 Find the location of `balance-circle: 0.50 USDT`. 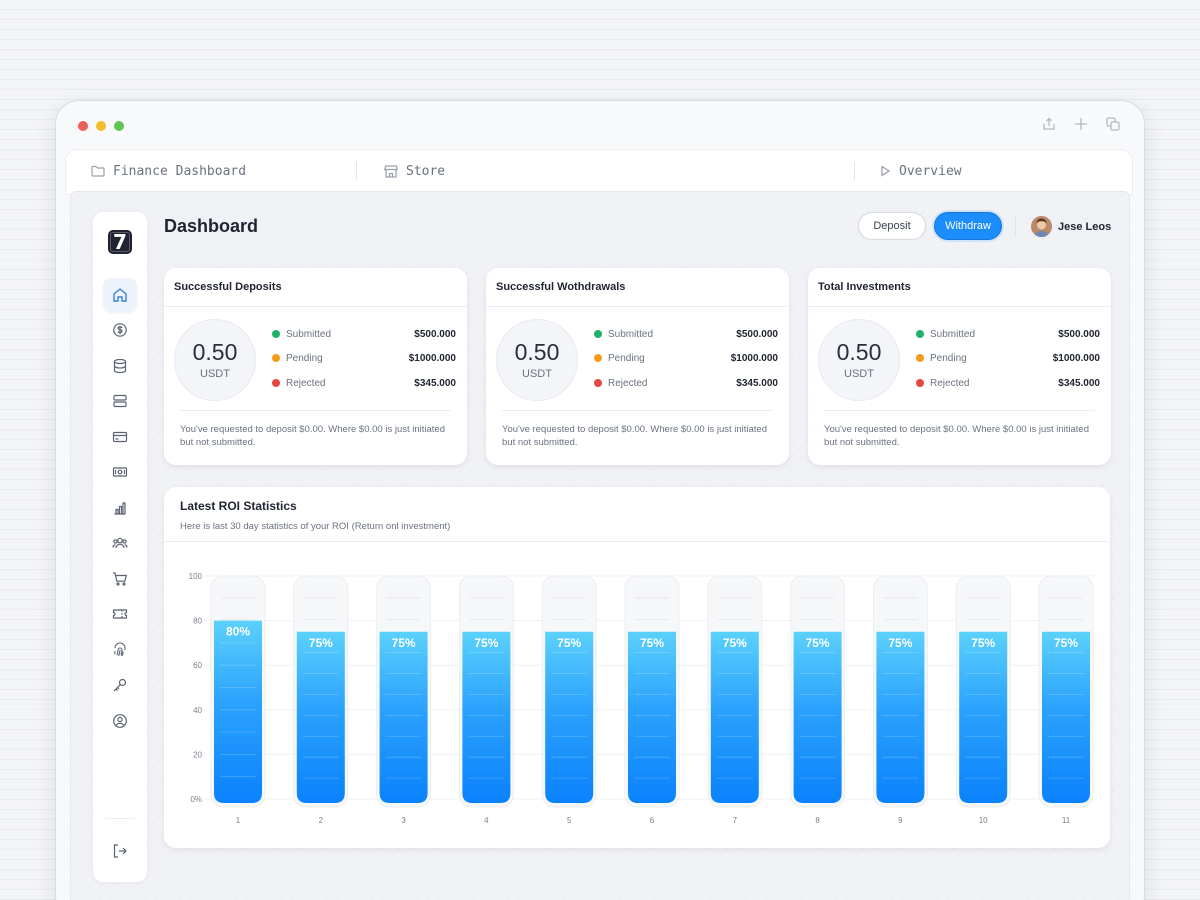

balance-circle: 0.50 USDT is located at coordinates (215, 360).